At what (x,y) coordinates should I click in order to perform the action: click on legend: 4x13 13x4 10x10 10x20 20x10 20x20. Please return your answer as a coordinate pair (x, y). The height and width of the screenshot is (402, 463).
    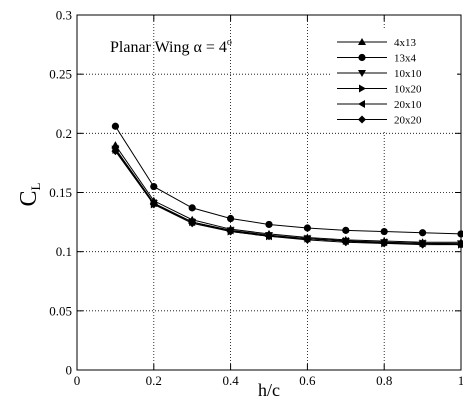
    Looking at the image, I should click on (394, 80).